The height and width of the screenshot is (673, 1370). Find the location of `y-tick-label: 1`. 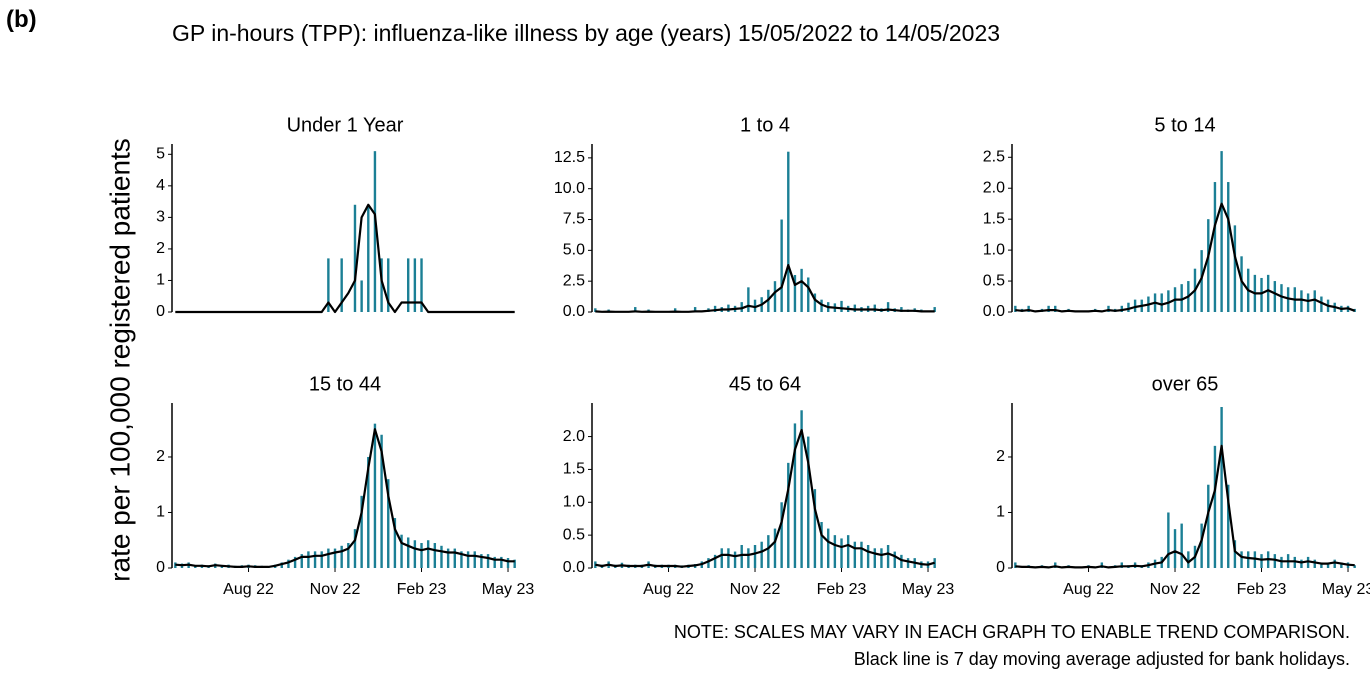

y-tick-label: 1 is located at coordinates (1000, 512).